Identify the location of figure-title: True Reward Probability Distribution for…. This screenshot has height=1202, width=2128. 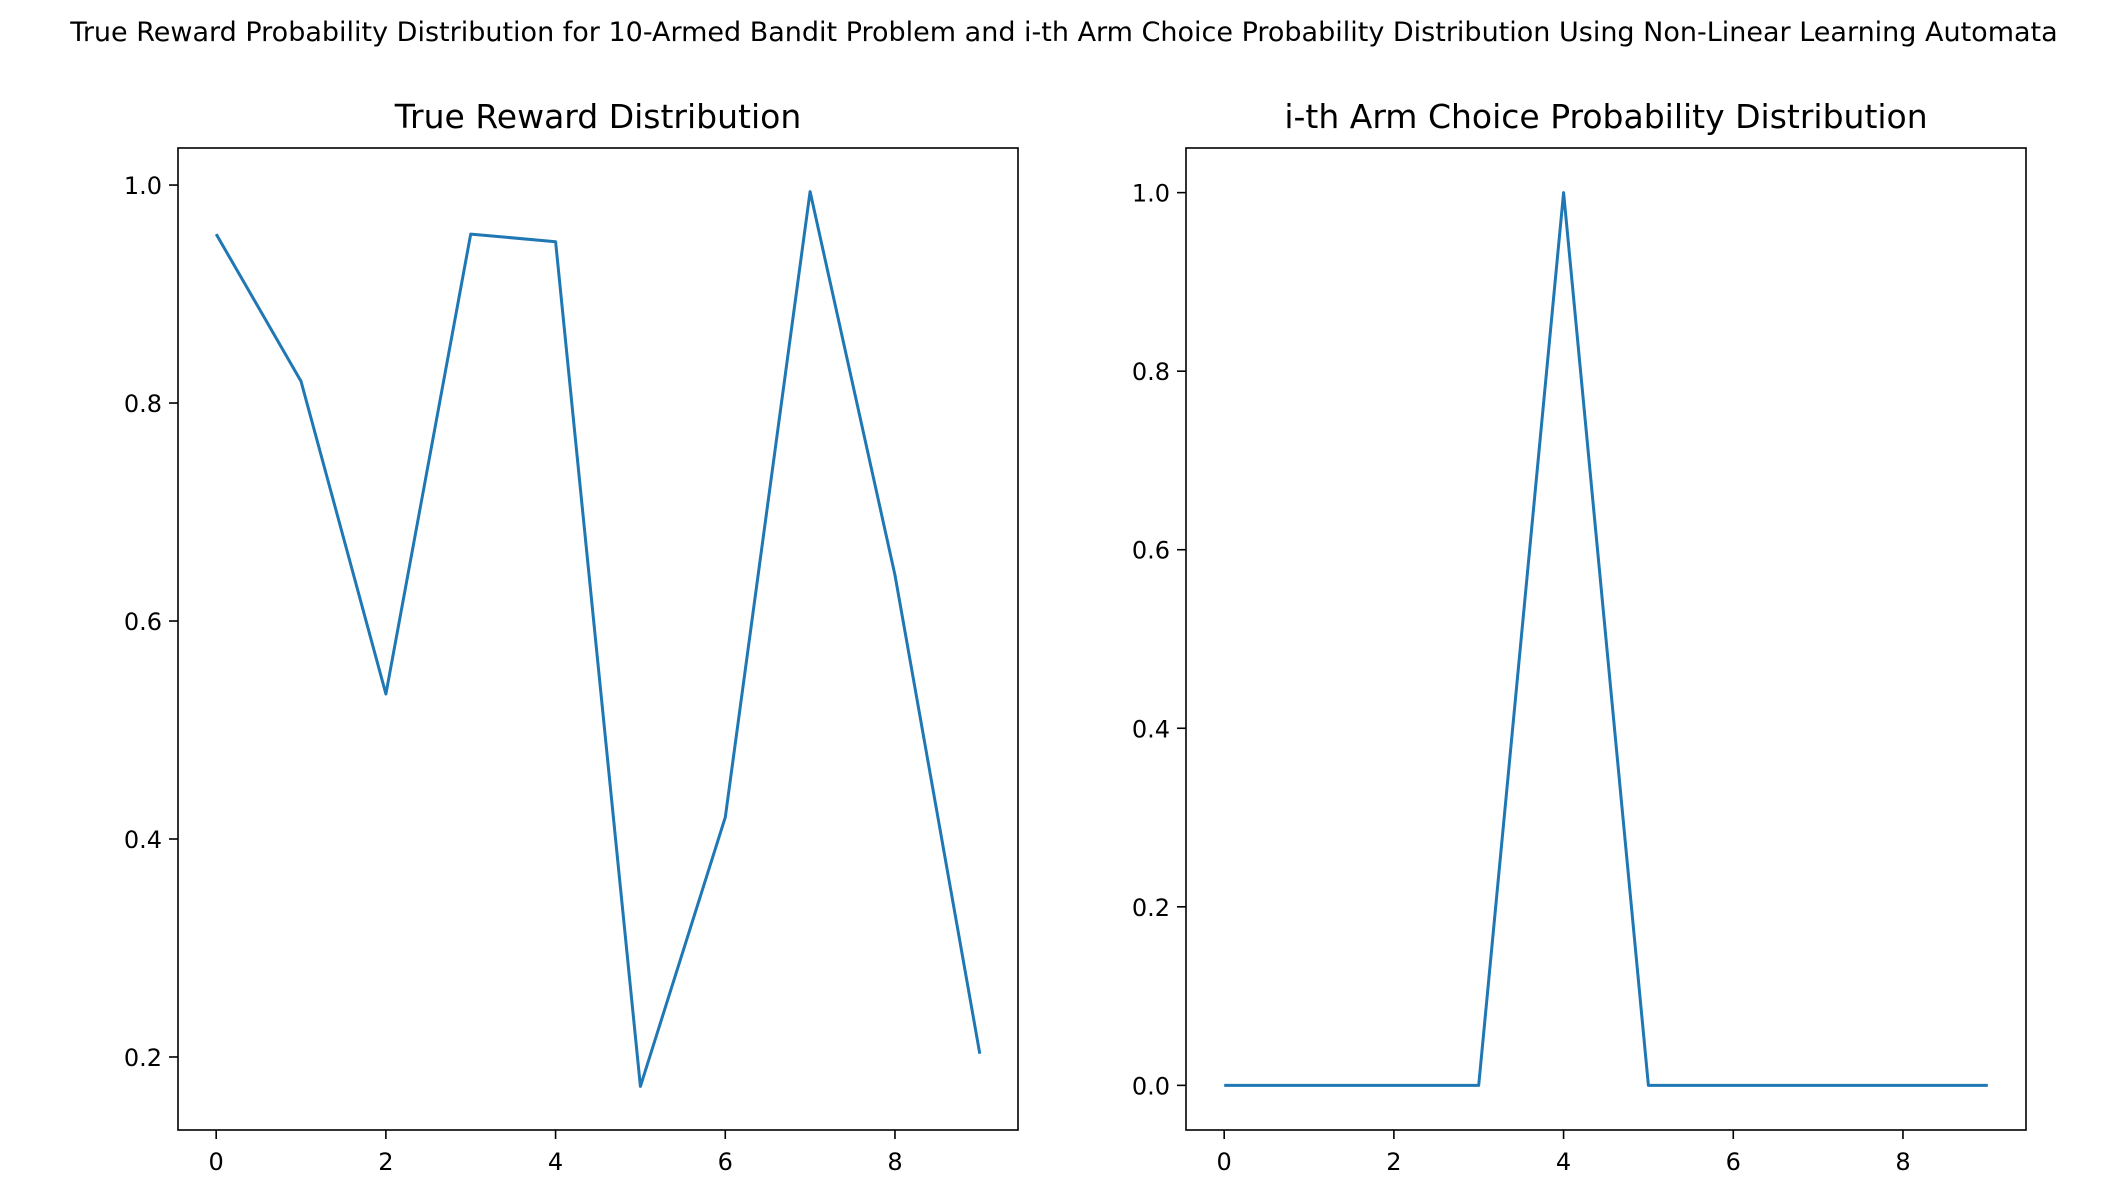
(1063, 32).